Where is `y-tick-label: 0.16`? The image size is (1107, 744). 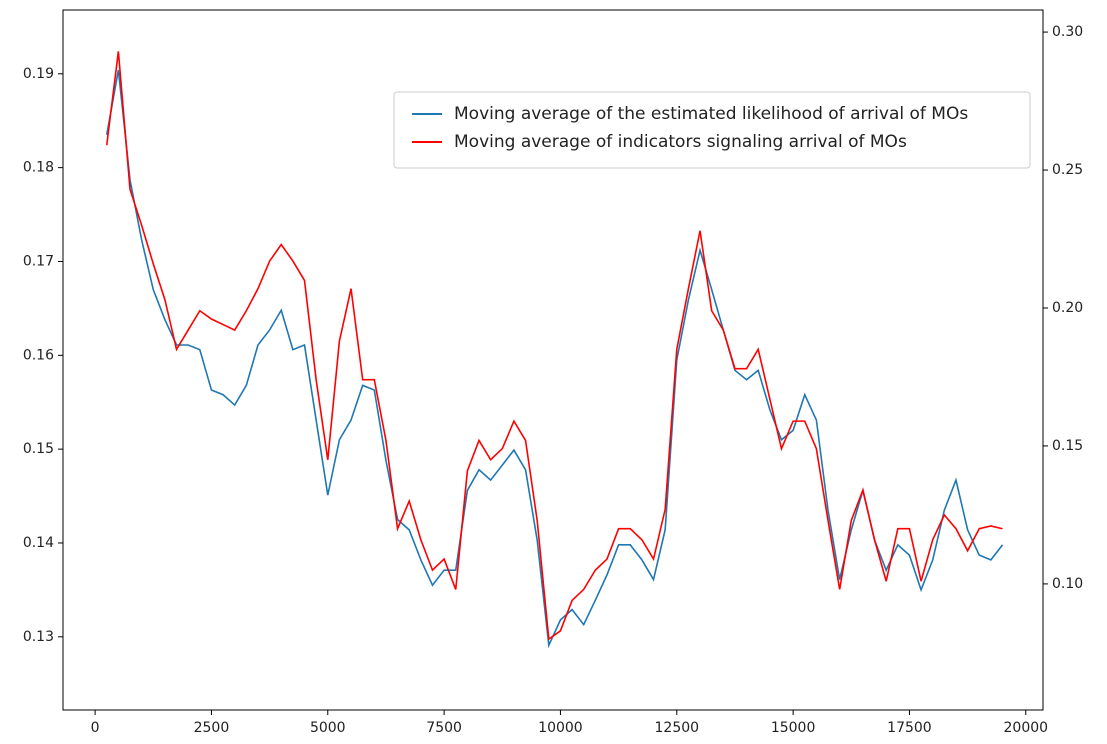 y-tick-label: 0.16 is located at coordinates (38, 355).